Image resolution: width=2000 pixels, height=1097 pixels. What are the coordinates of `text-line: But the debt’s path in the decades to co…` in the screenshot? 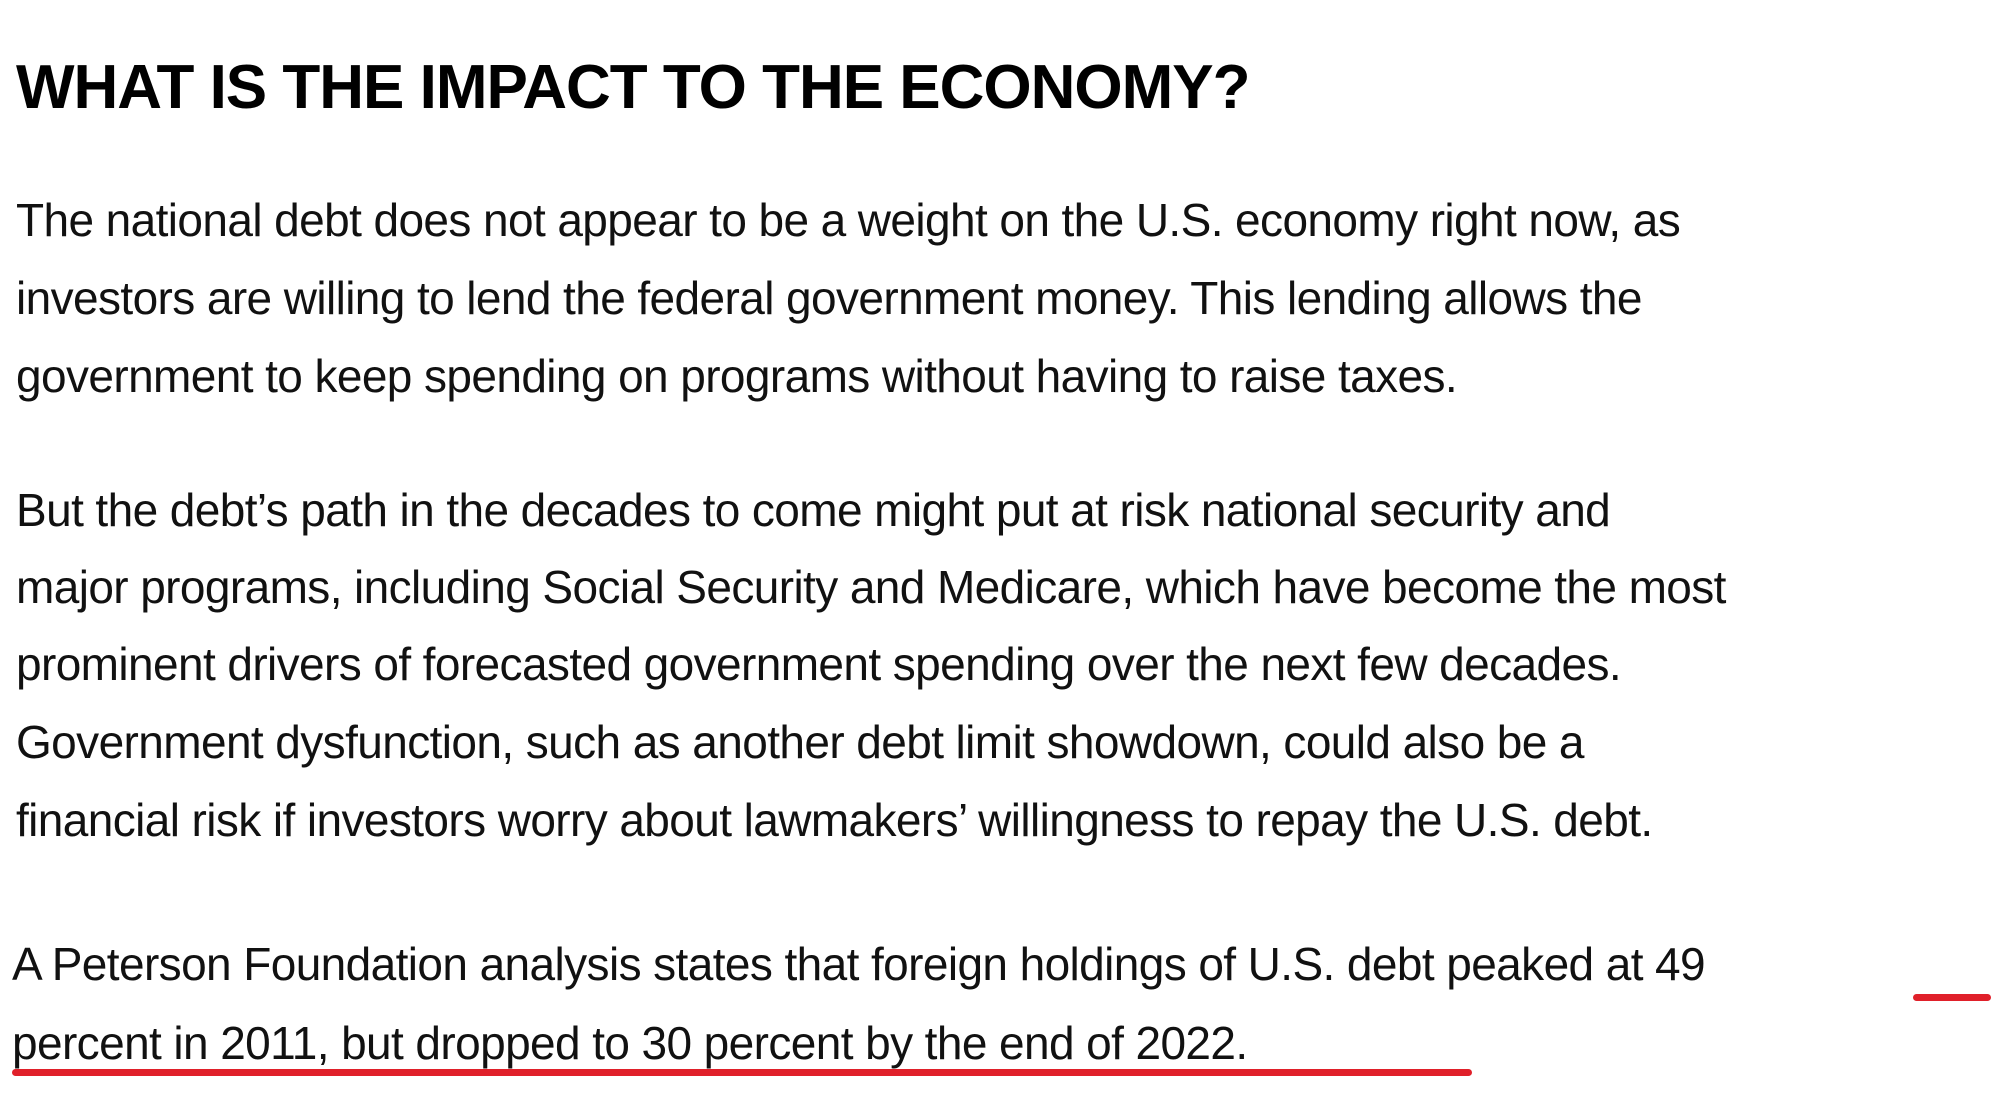 It's located at (813, 510).